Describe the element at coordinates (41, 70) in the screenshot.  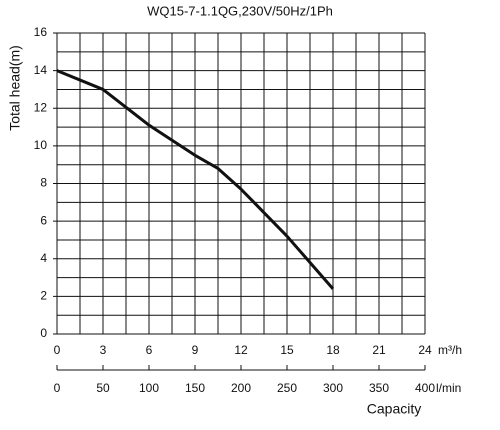
I see `y-tick-label: 14` at that location.